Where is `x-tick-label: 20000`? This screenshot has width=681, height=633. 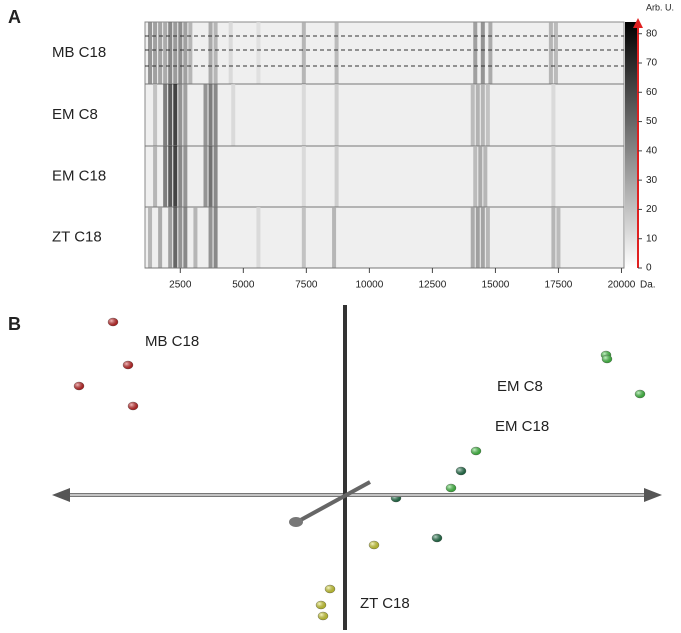 x-tick-label: 20000 is located at coordinates (622, 285).